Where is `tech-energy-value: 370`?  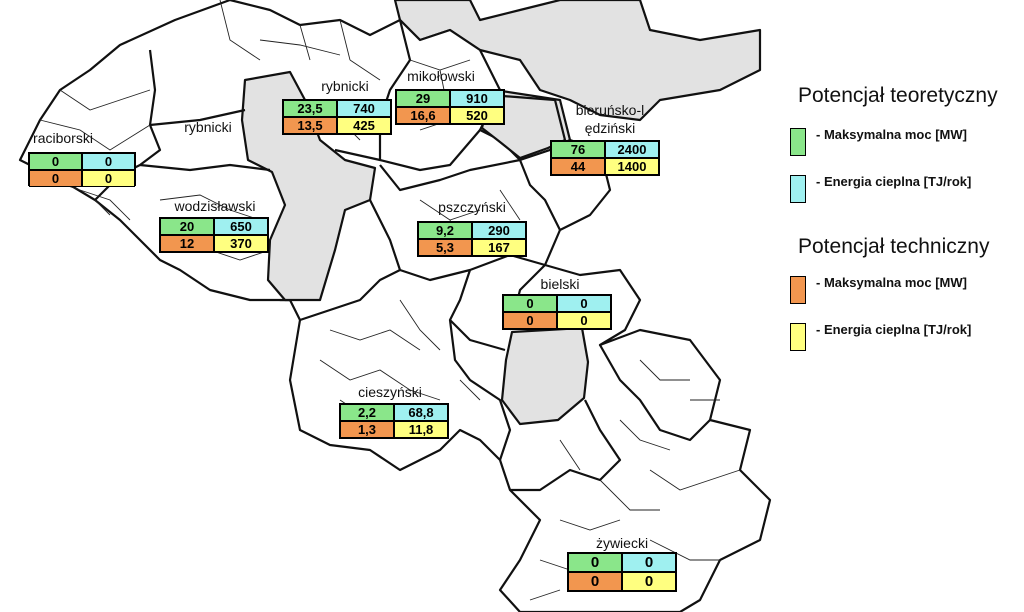 tech-energy-value: 370 is located at coordinates (241, 243).